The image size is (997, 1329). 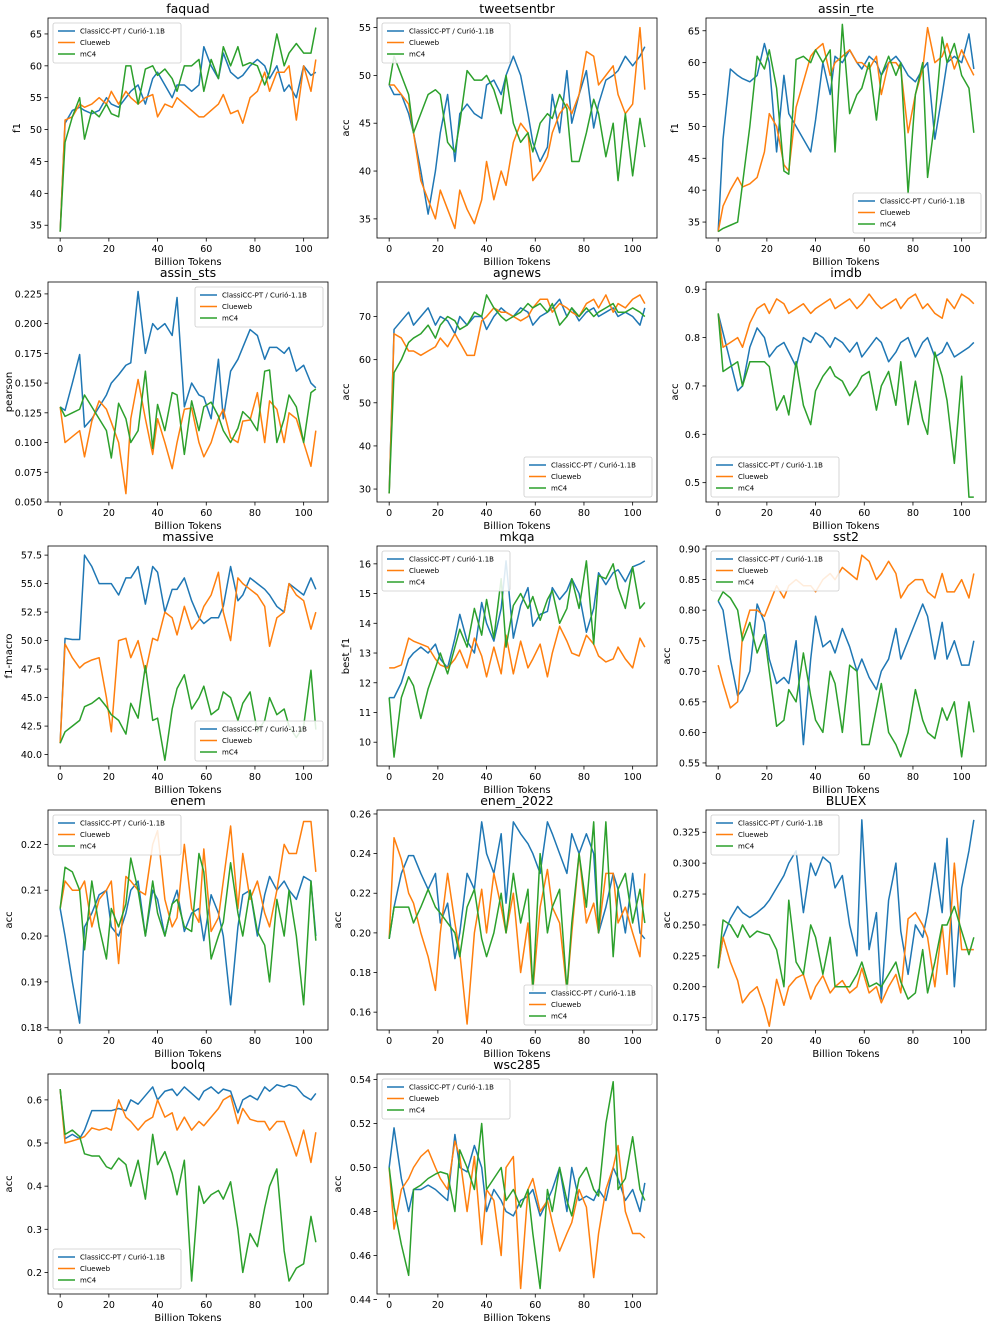 What do you see at coordinates (365, 76) in the screenshot?
I see `y-tick-label: 50` at bounding box center [365, 76].